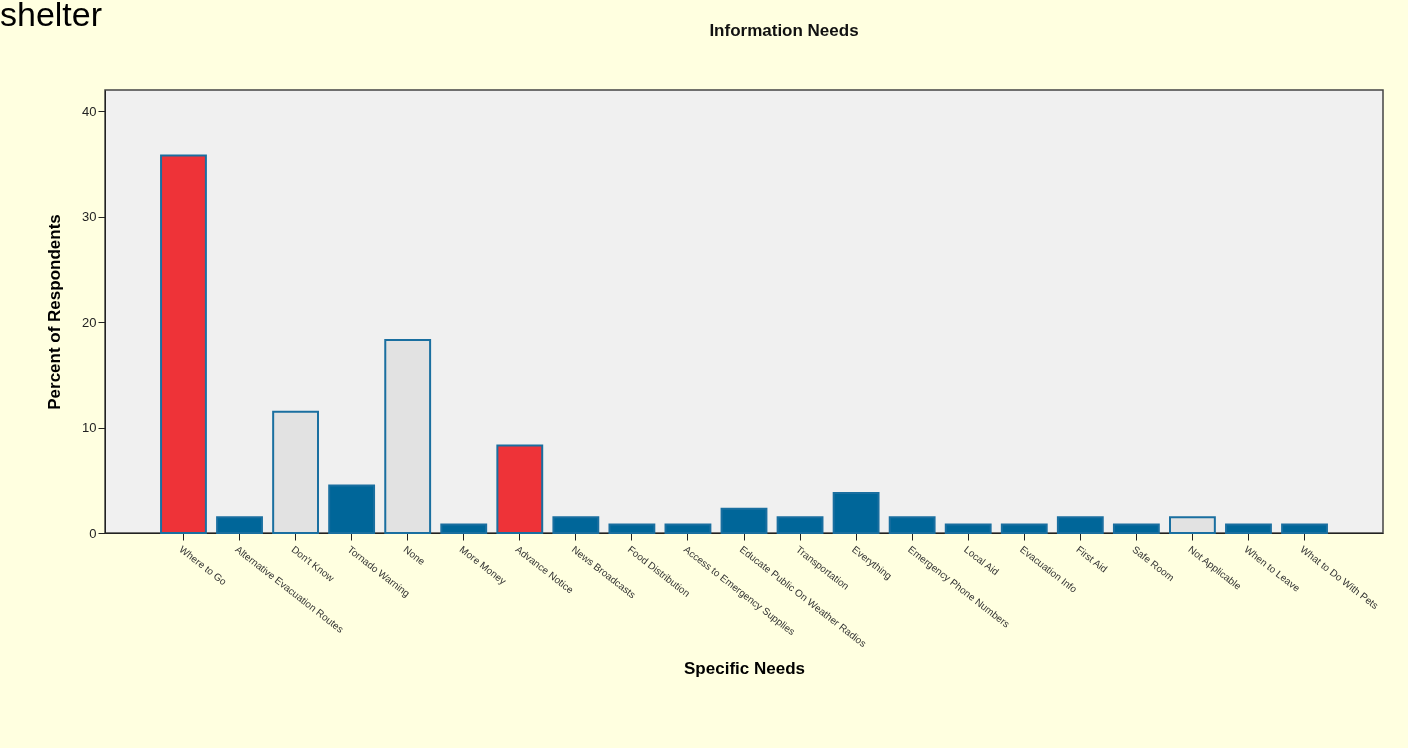  I want to click on y-tick-label: 30, so click(89, 217).